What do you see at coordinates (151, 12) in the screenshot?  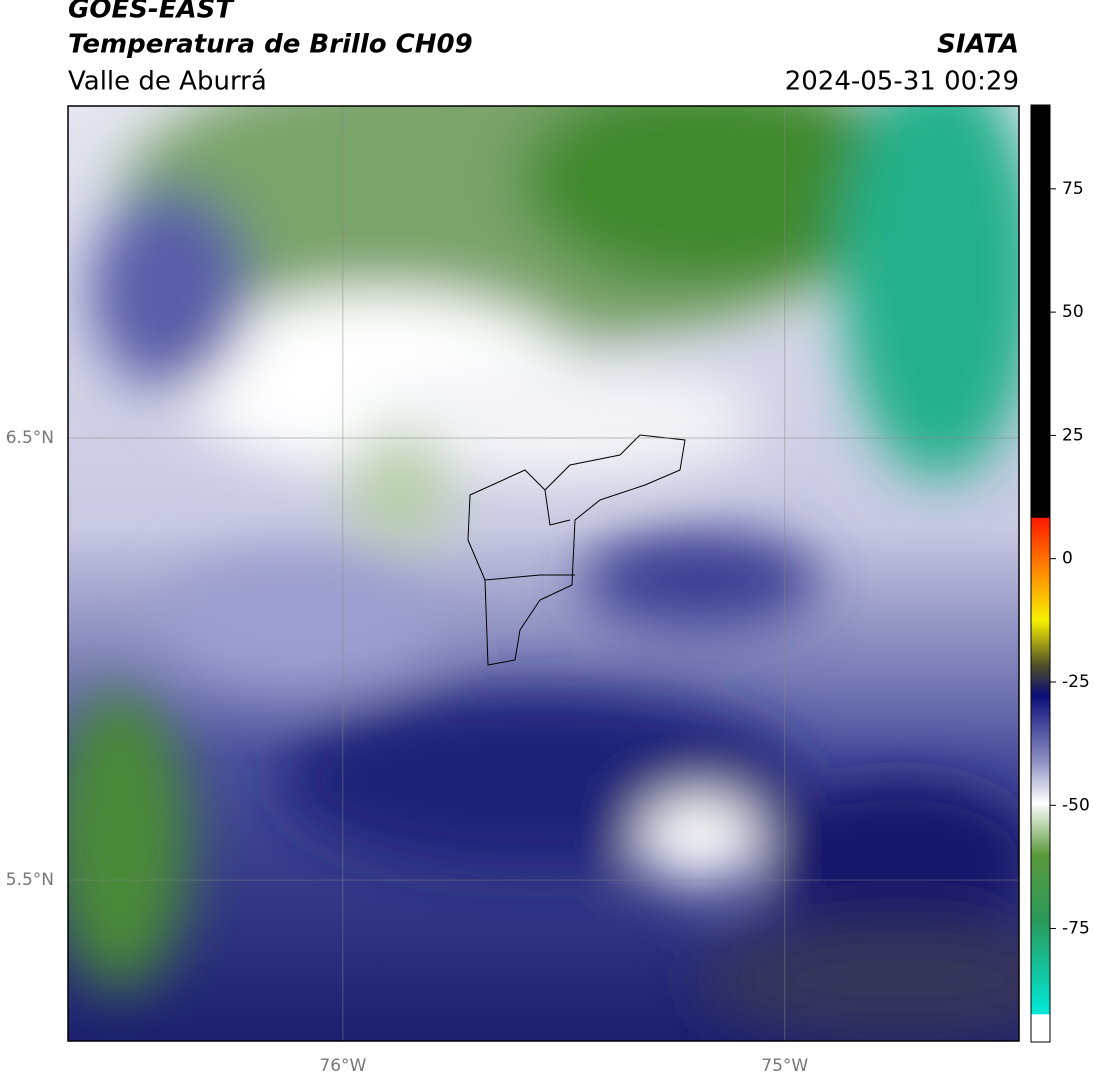 I see `title: GOES-EAST` at bounding box center [151, 12].